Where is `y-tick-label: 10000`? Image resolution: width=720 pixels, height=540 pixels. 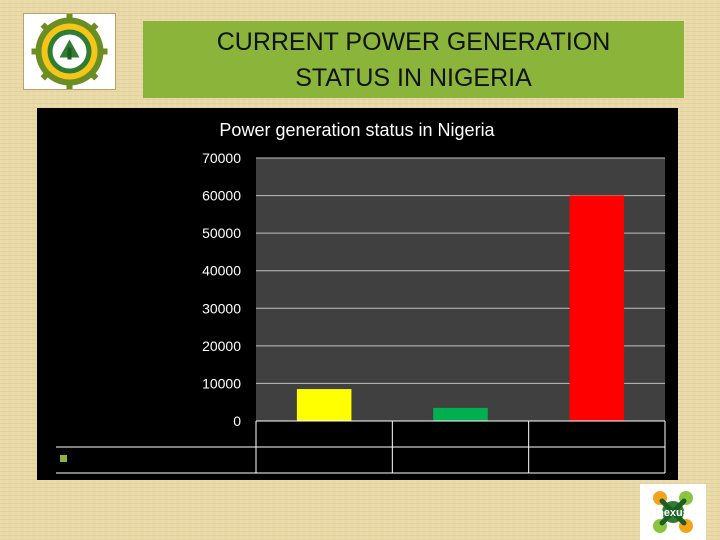
y-tick-label: 10000 is located at coordinates (221, 383).